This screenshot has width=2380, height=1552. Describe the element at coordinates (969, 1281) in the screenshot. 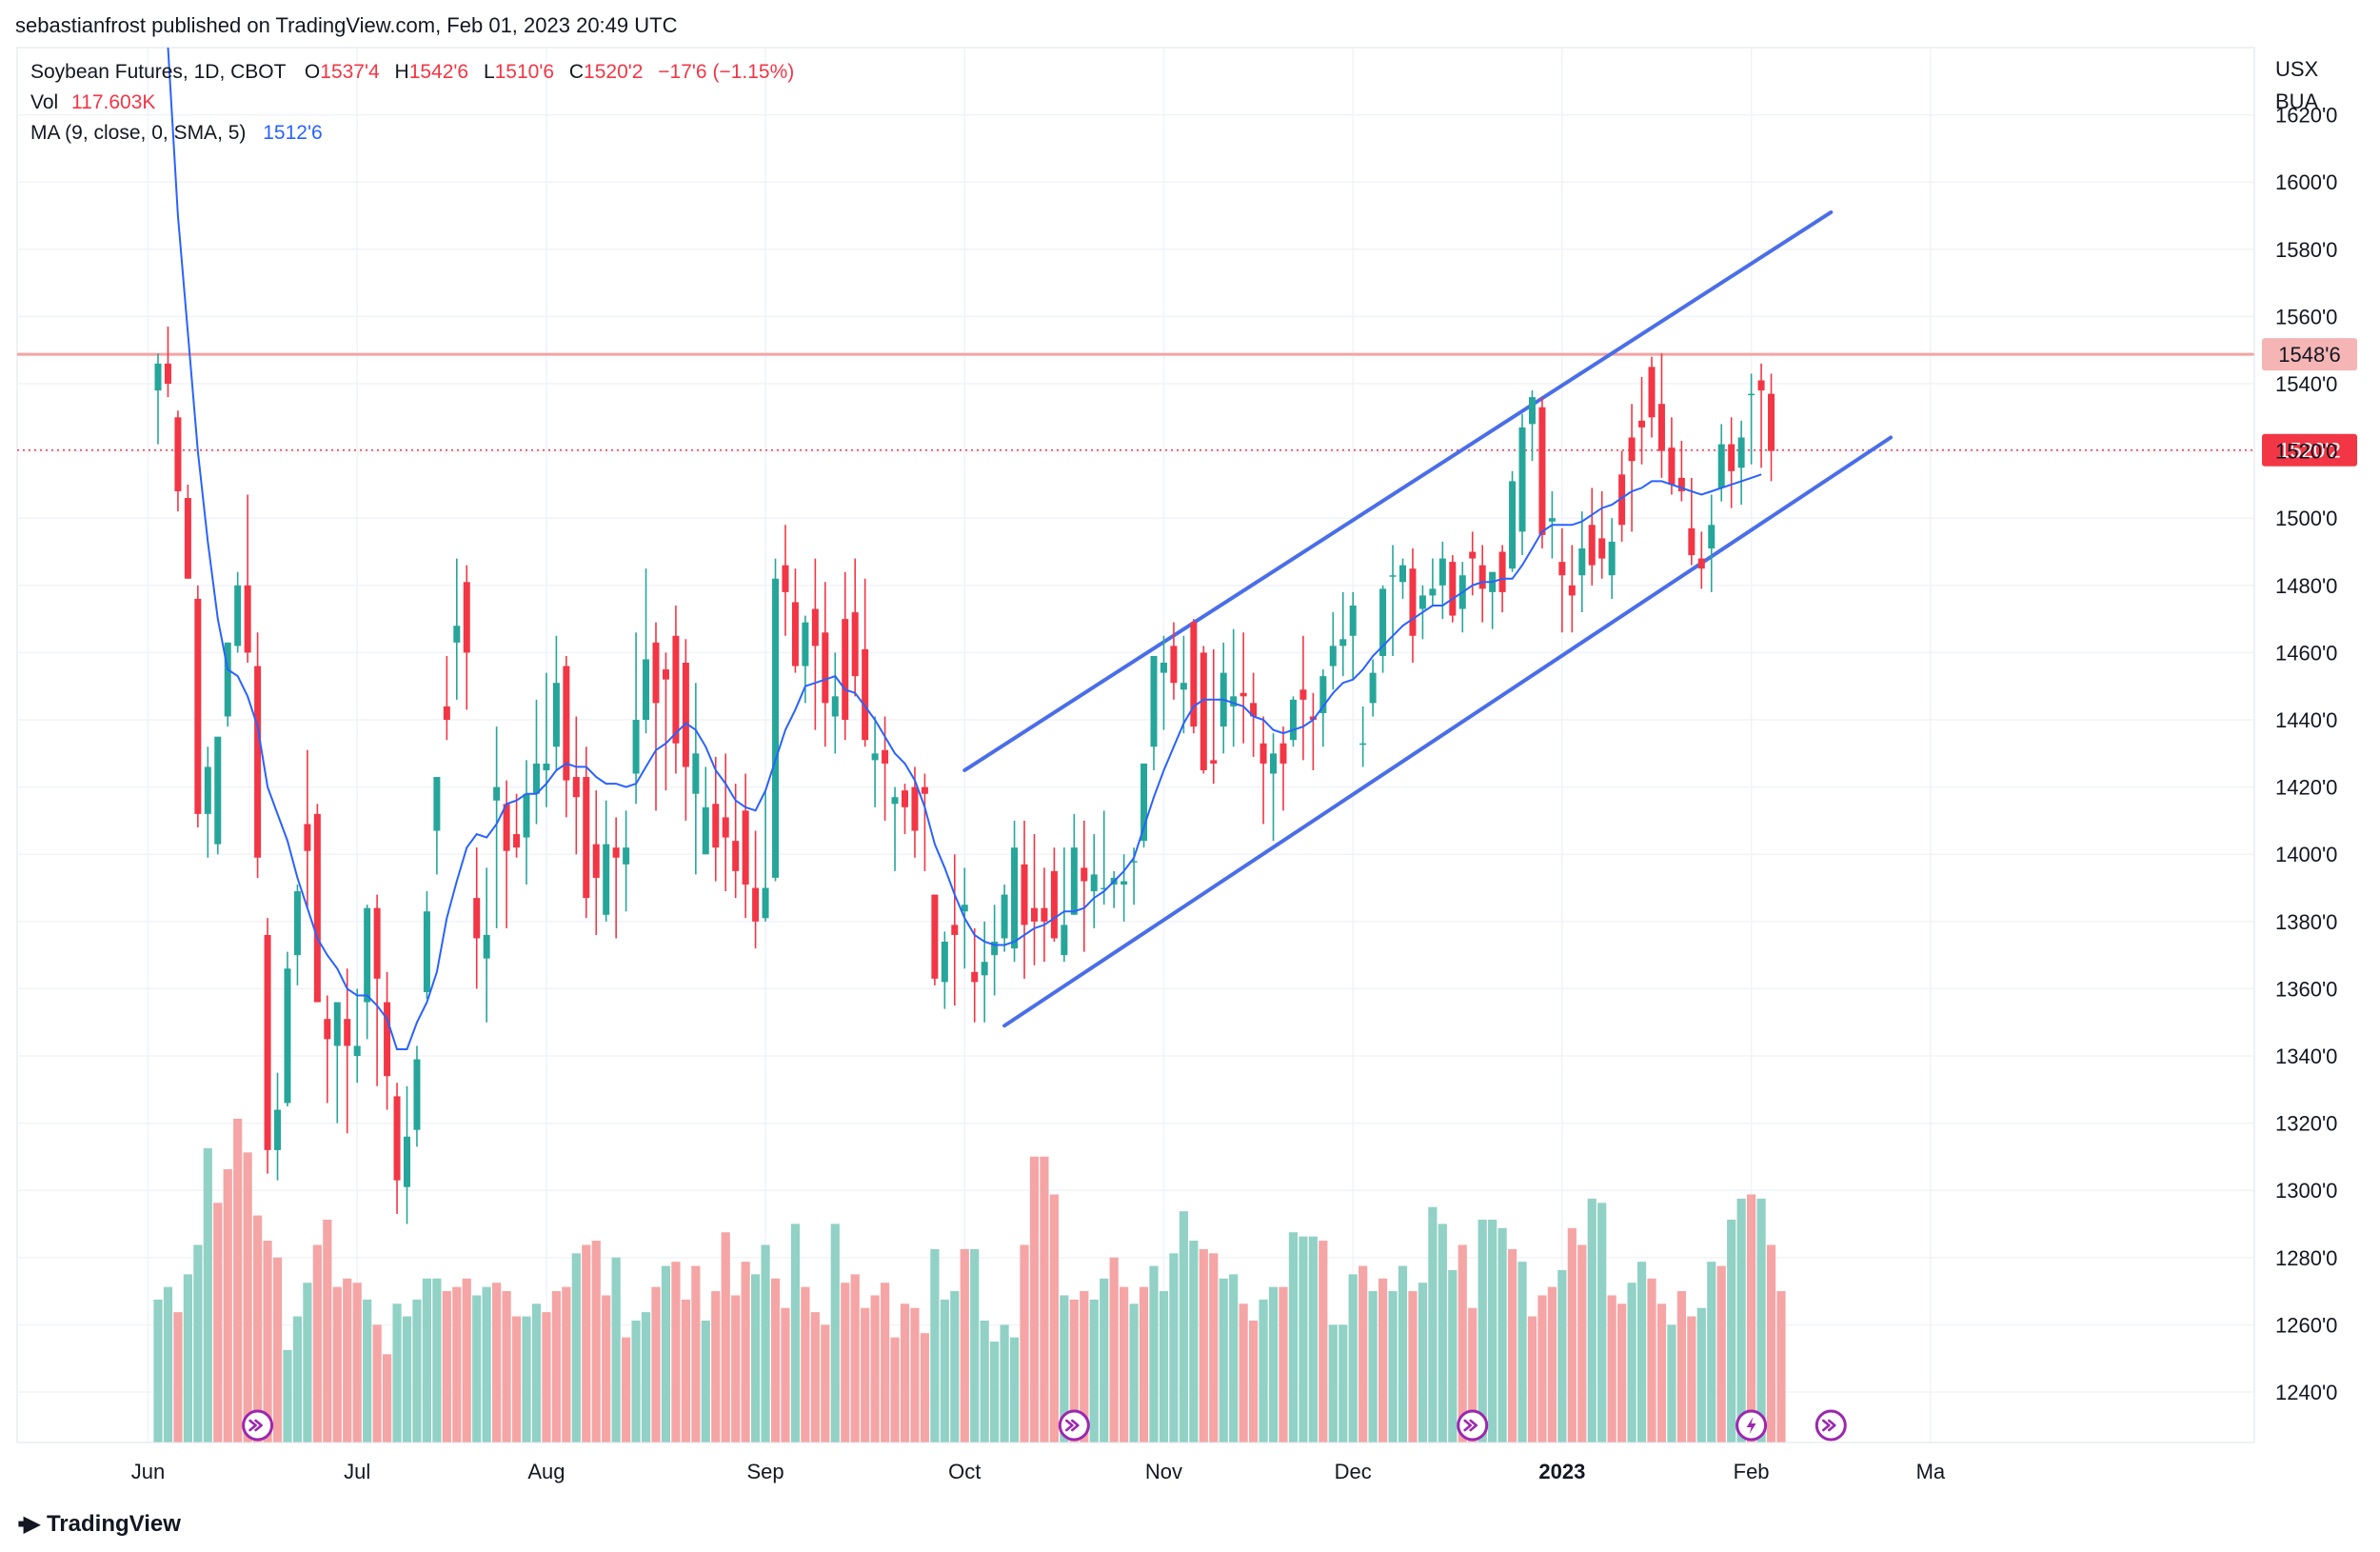

I see `volume-bars` at that location.